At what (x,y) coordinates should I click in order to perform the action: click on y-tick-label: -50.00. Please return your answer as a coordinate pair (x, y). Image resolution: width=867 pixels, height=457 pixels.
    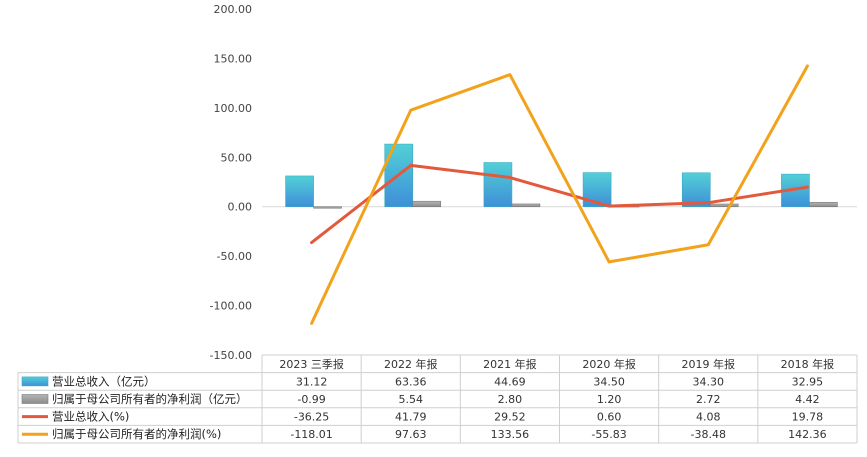
    Looking at the image, I should click on (234, 256).